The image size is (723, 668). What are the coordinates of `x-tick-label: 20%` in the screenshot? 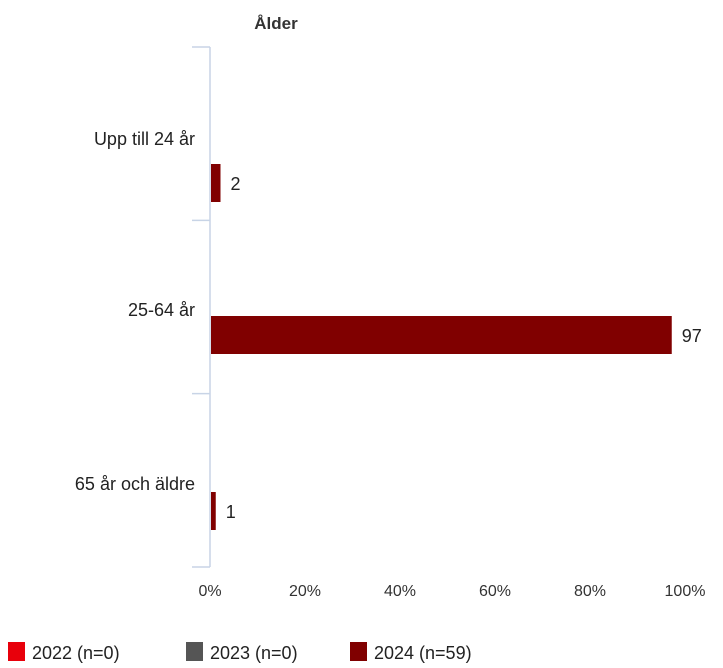 It's located at (305, 591).